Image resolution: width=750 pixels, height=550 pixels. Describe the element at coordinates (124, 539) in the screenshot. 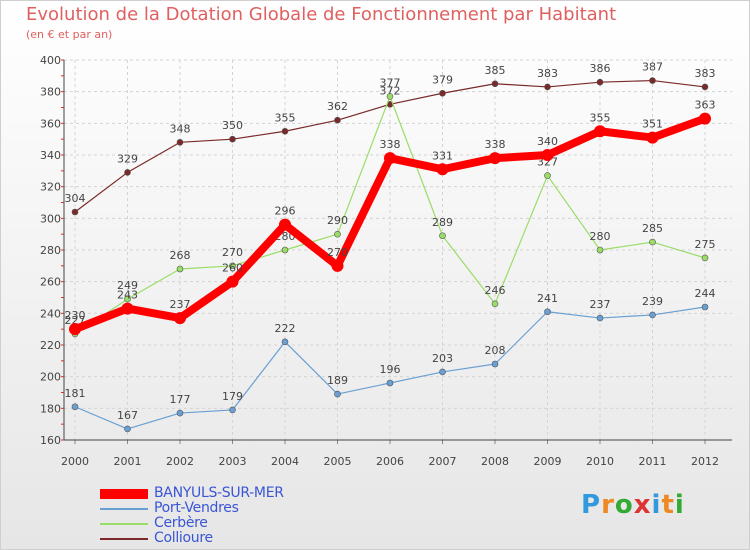

I see `legend-swatch-collioure` at that location.